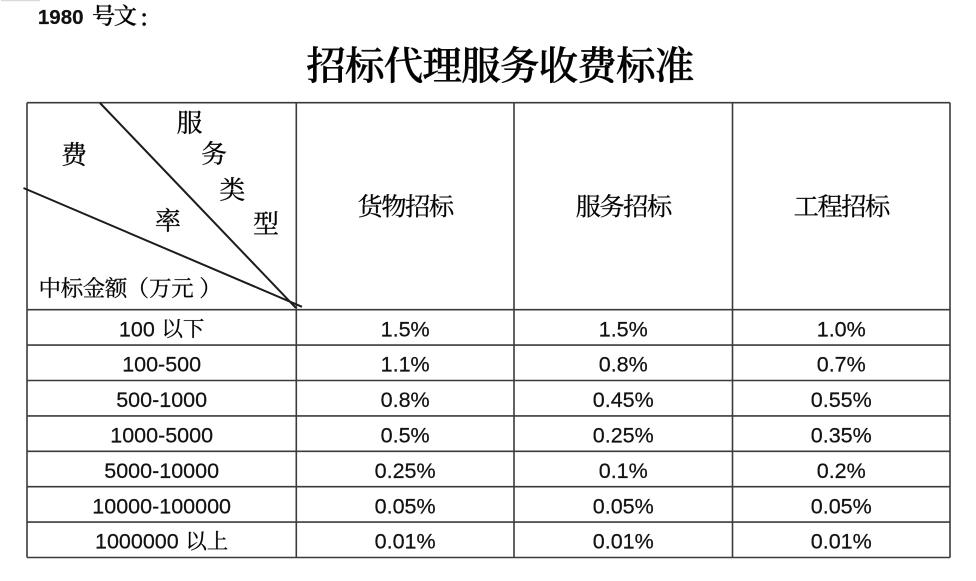  I want to click on svg-text: 0.7%, so click(841, 365).